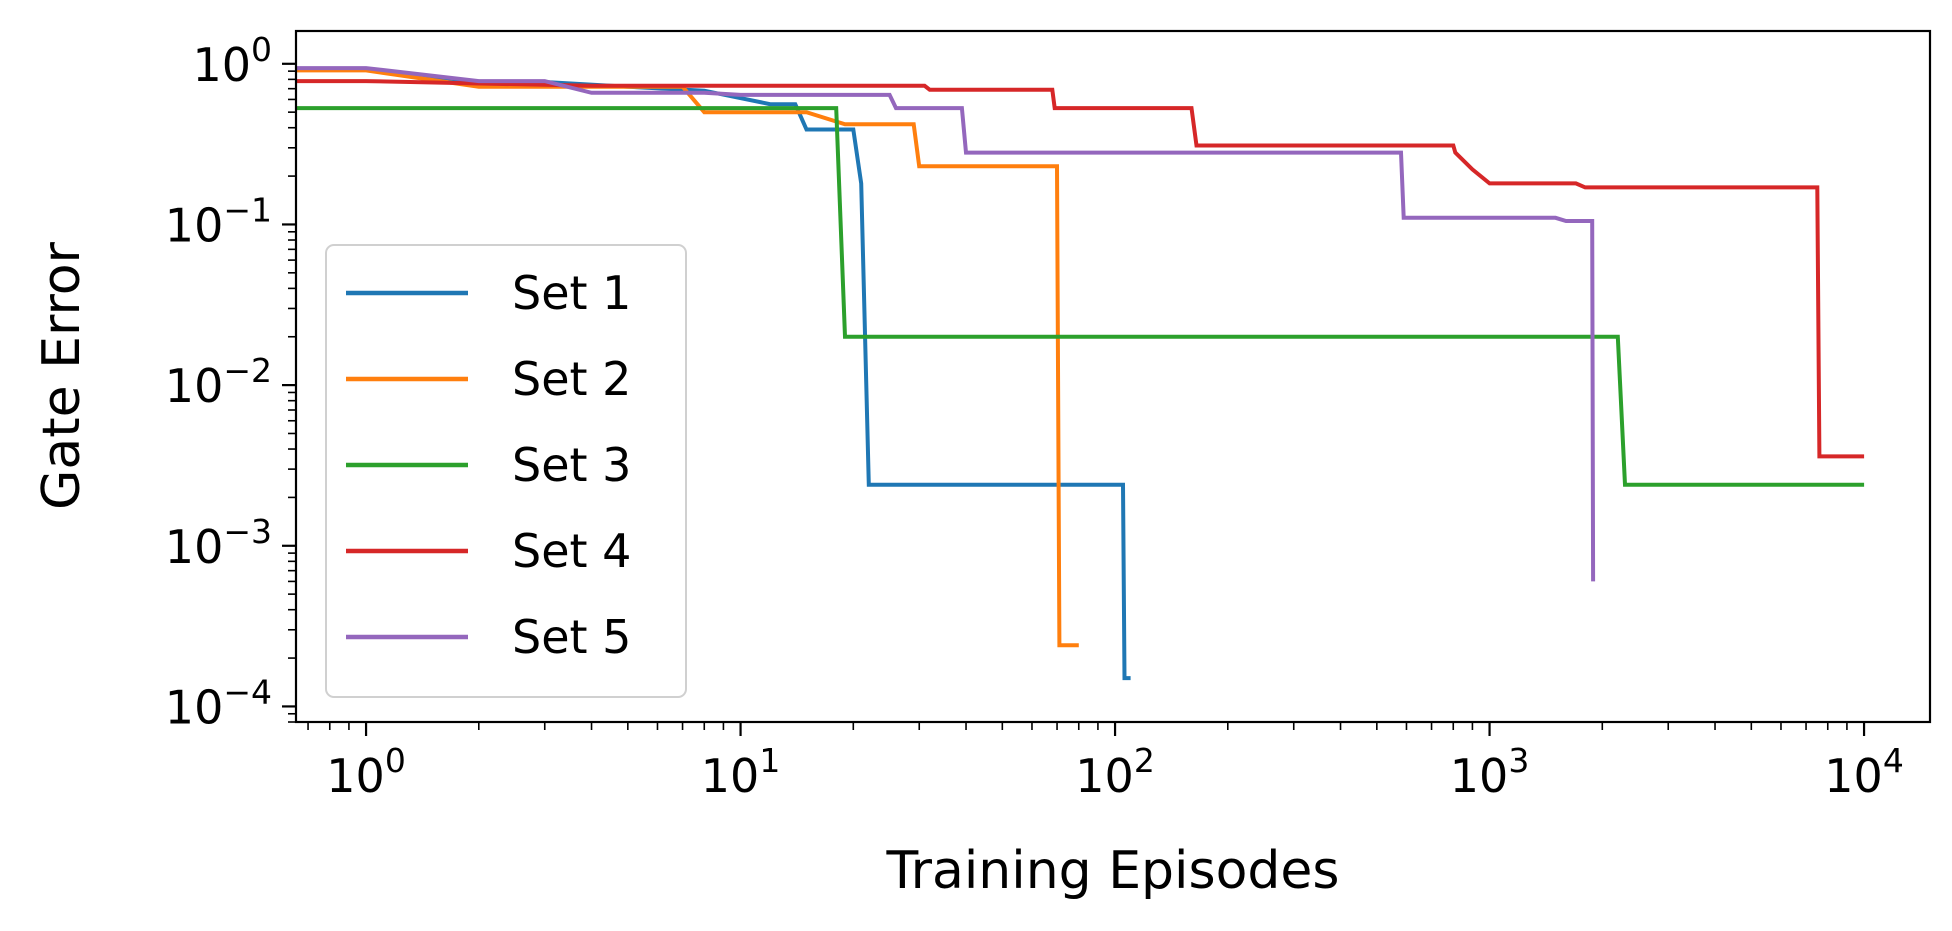 The width and height of the screenshot is (1952, 931). Describe the element at coordinates (366, 772) in the screenshot. I see `x-tick-label: 10⁰` at that location.